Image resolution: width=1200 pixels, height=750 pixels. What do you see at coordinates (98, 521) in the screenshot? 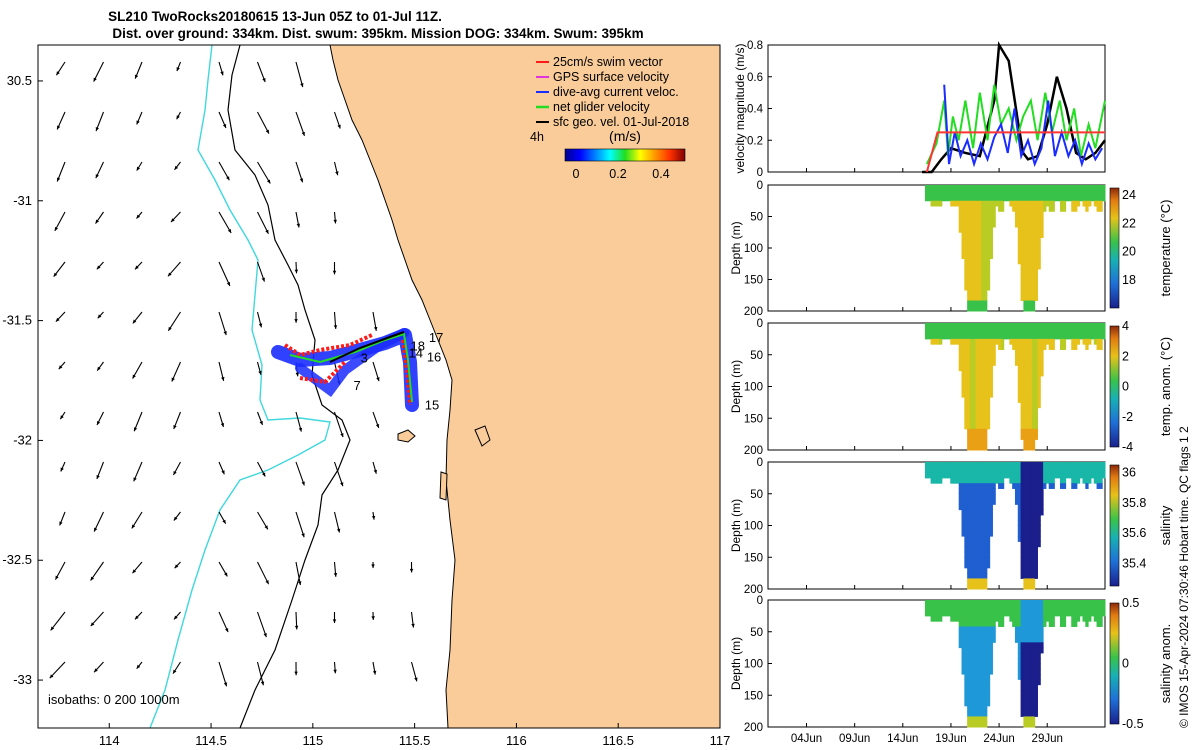
I see `current-arrow-shaft` at bounding box center [98, 521].